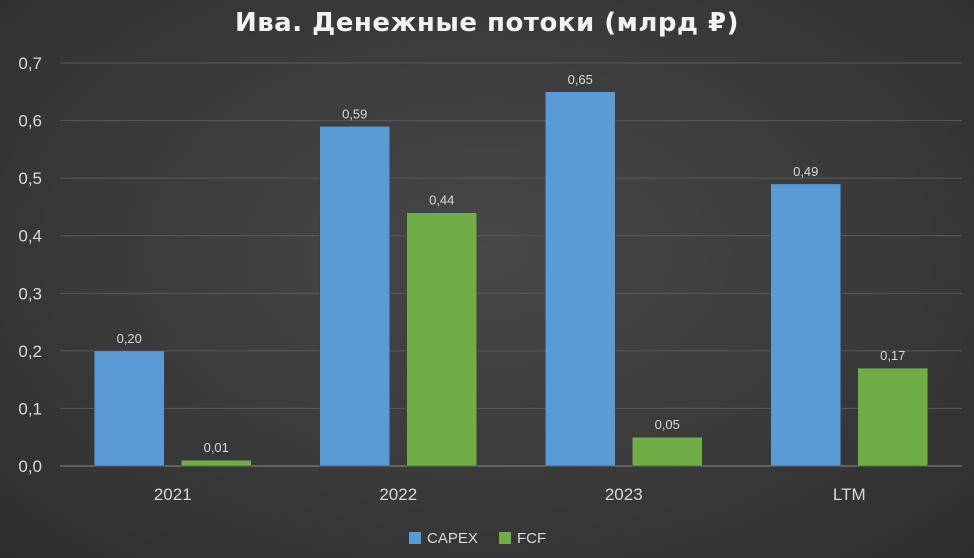  I want to click on data-label-capex-2023: 0,65, so click(580, 79).